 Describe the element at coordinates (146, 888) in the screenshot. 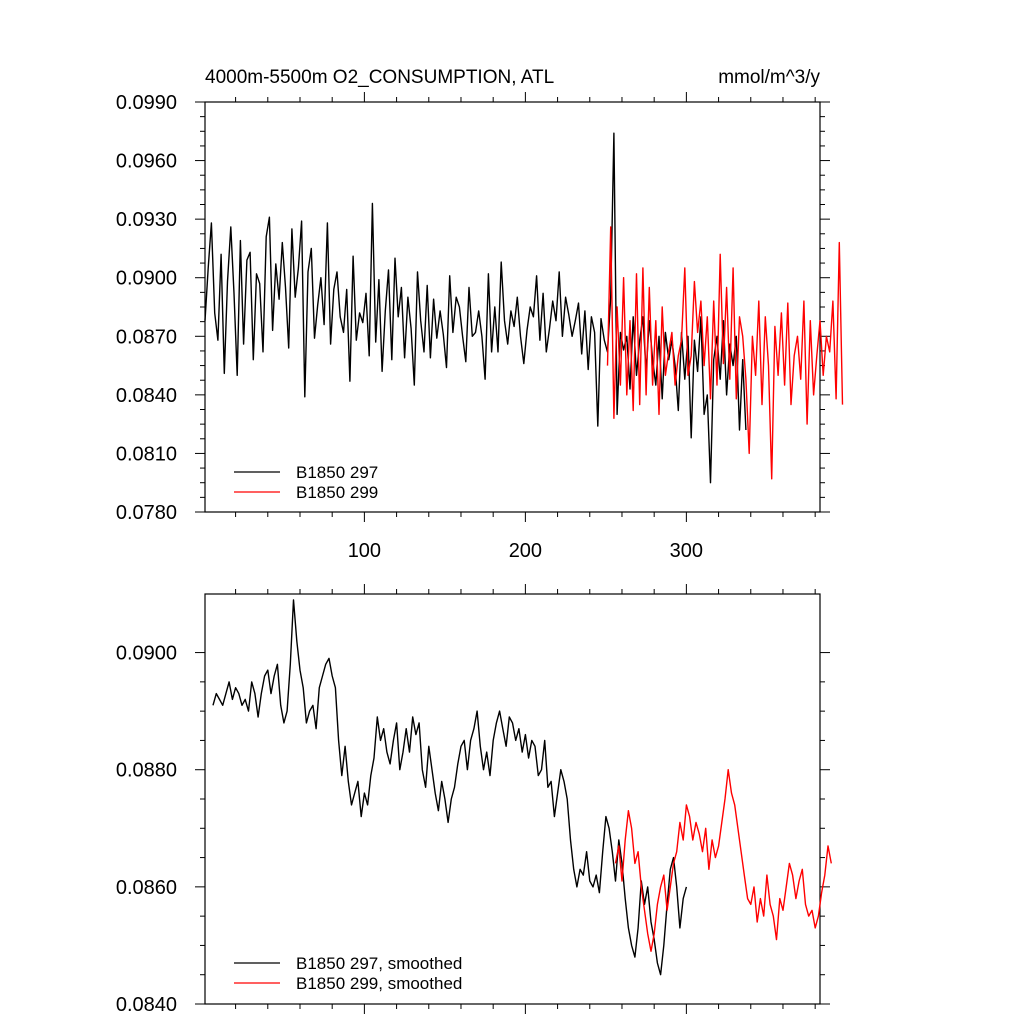

I see `y-tick-label: 0.0860` at that location.